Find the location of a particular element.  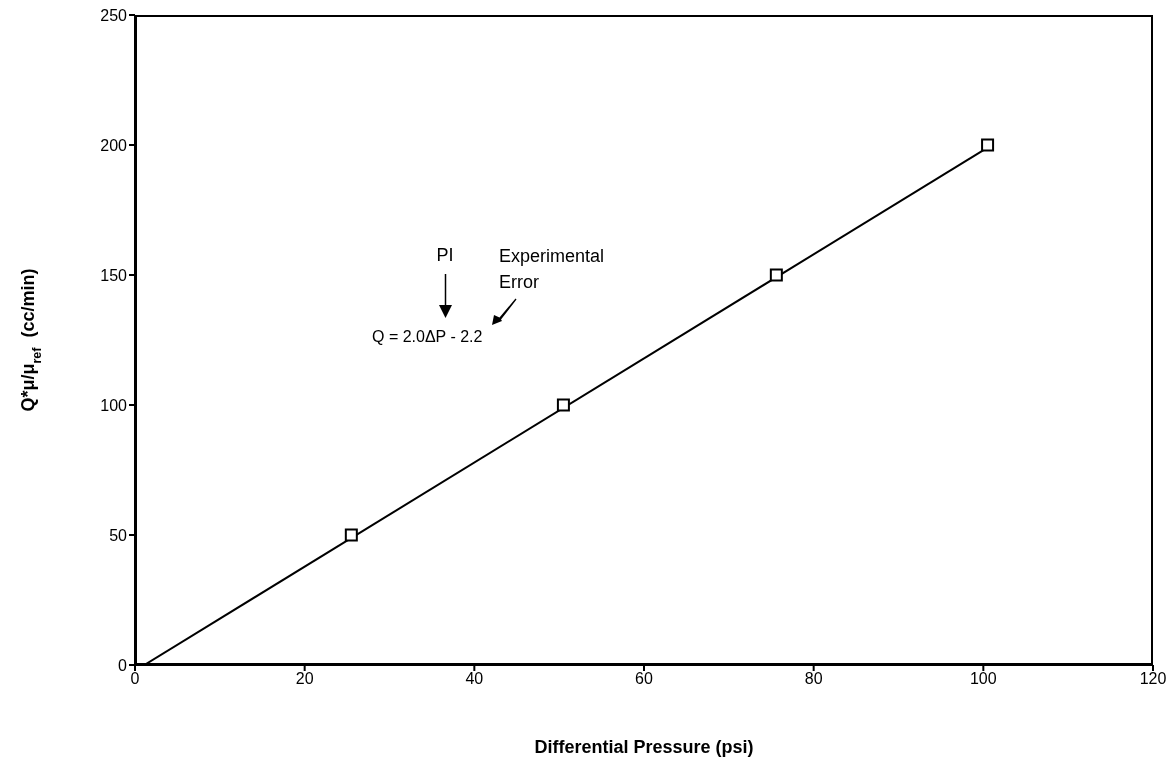

x-tick-label: 40 is located at coordinates (474, 679).